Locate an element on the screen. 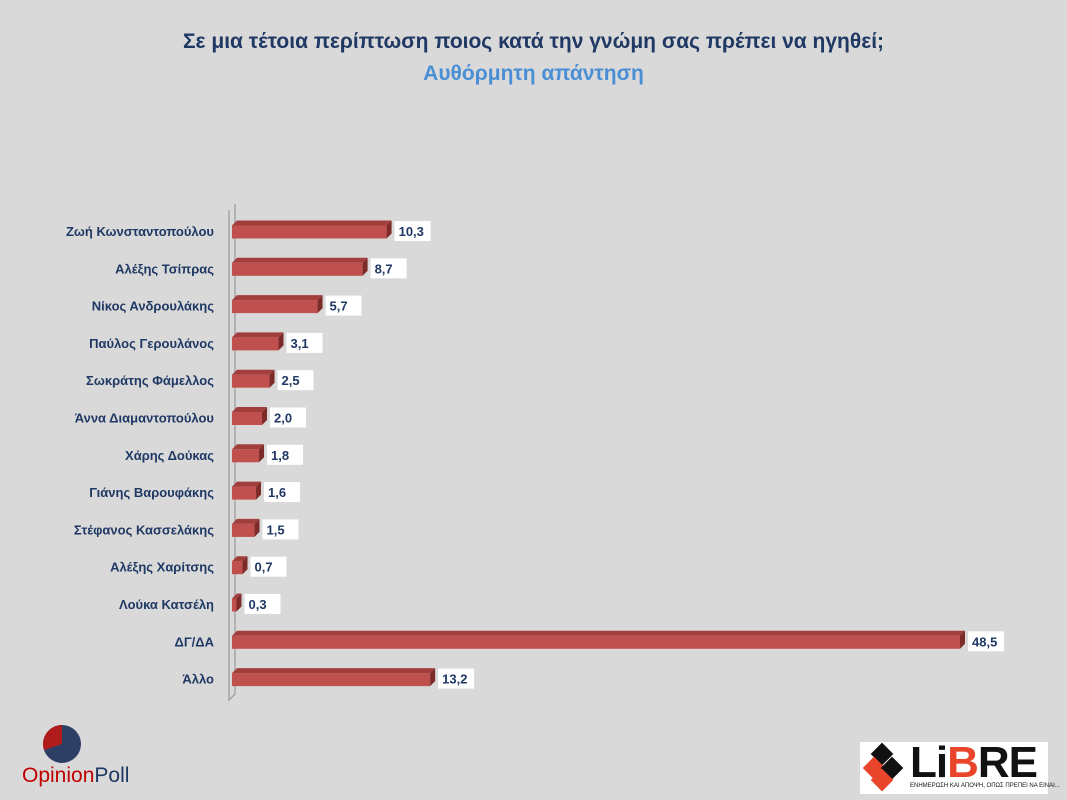  data-label: 8,7 is located at coordinates (384, 268).